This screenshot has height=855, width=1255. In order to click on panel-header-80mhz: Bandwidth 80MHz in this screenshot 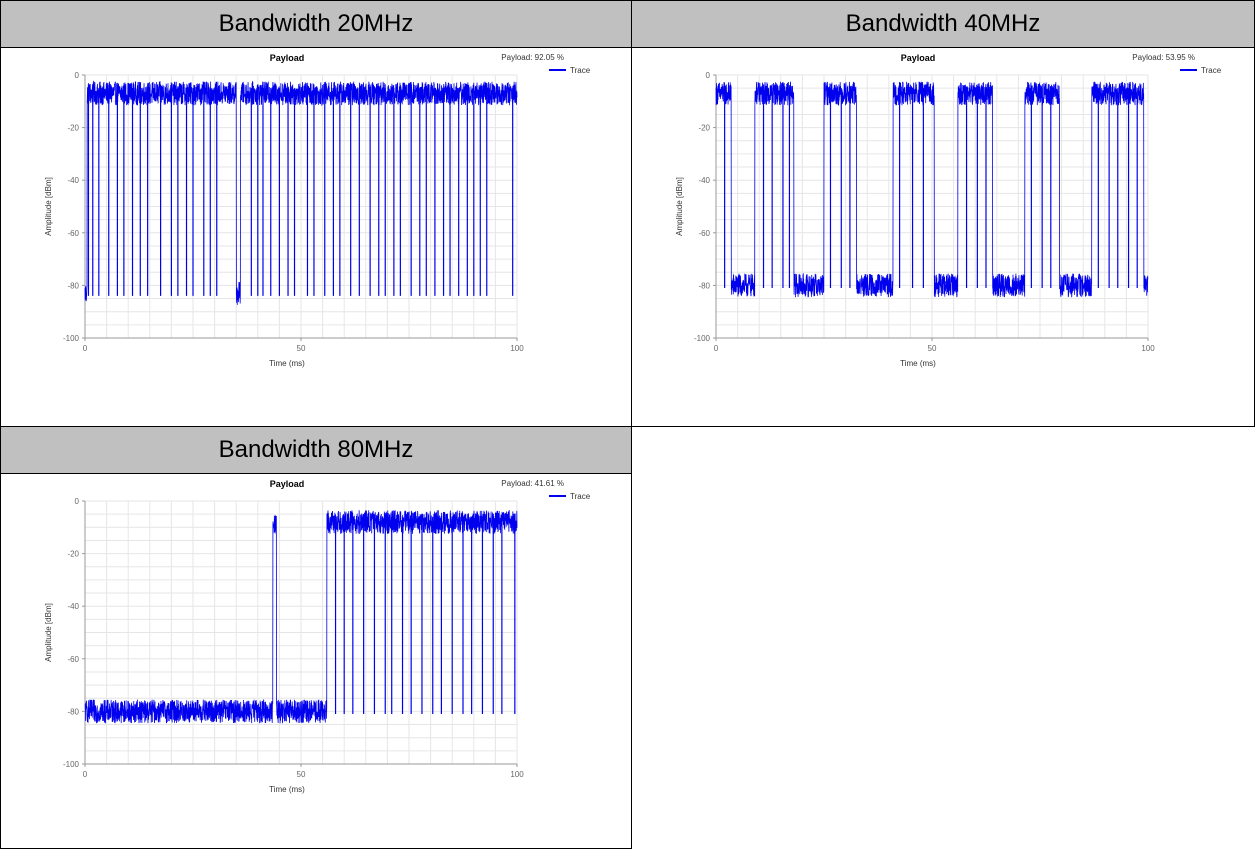, I will do `click(316, 450)`.